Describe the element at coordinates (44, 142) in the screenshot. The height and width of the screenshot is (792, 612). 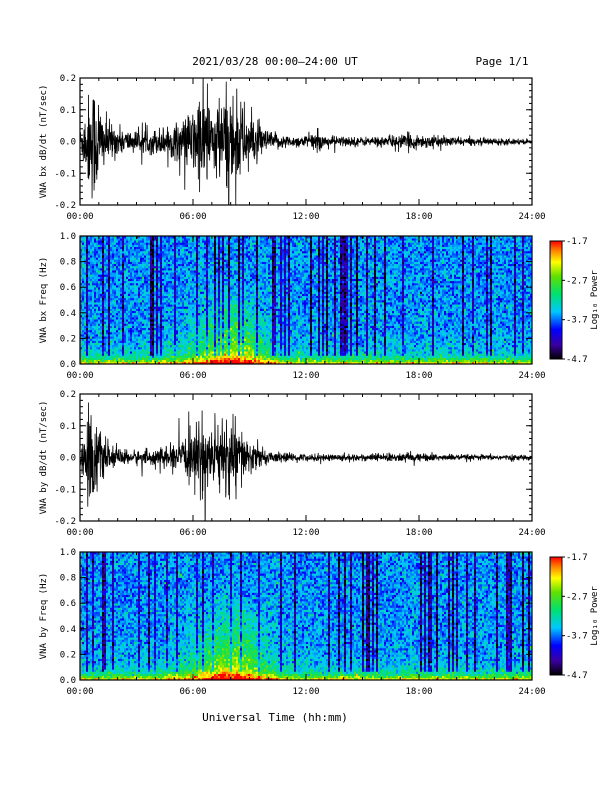
I see `y-axis-label: VNA bx dB/dt (nT/sec)` at that location.